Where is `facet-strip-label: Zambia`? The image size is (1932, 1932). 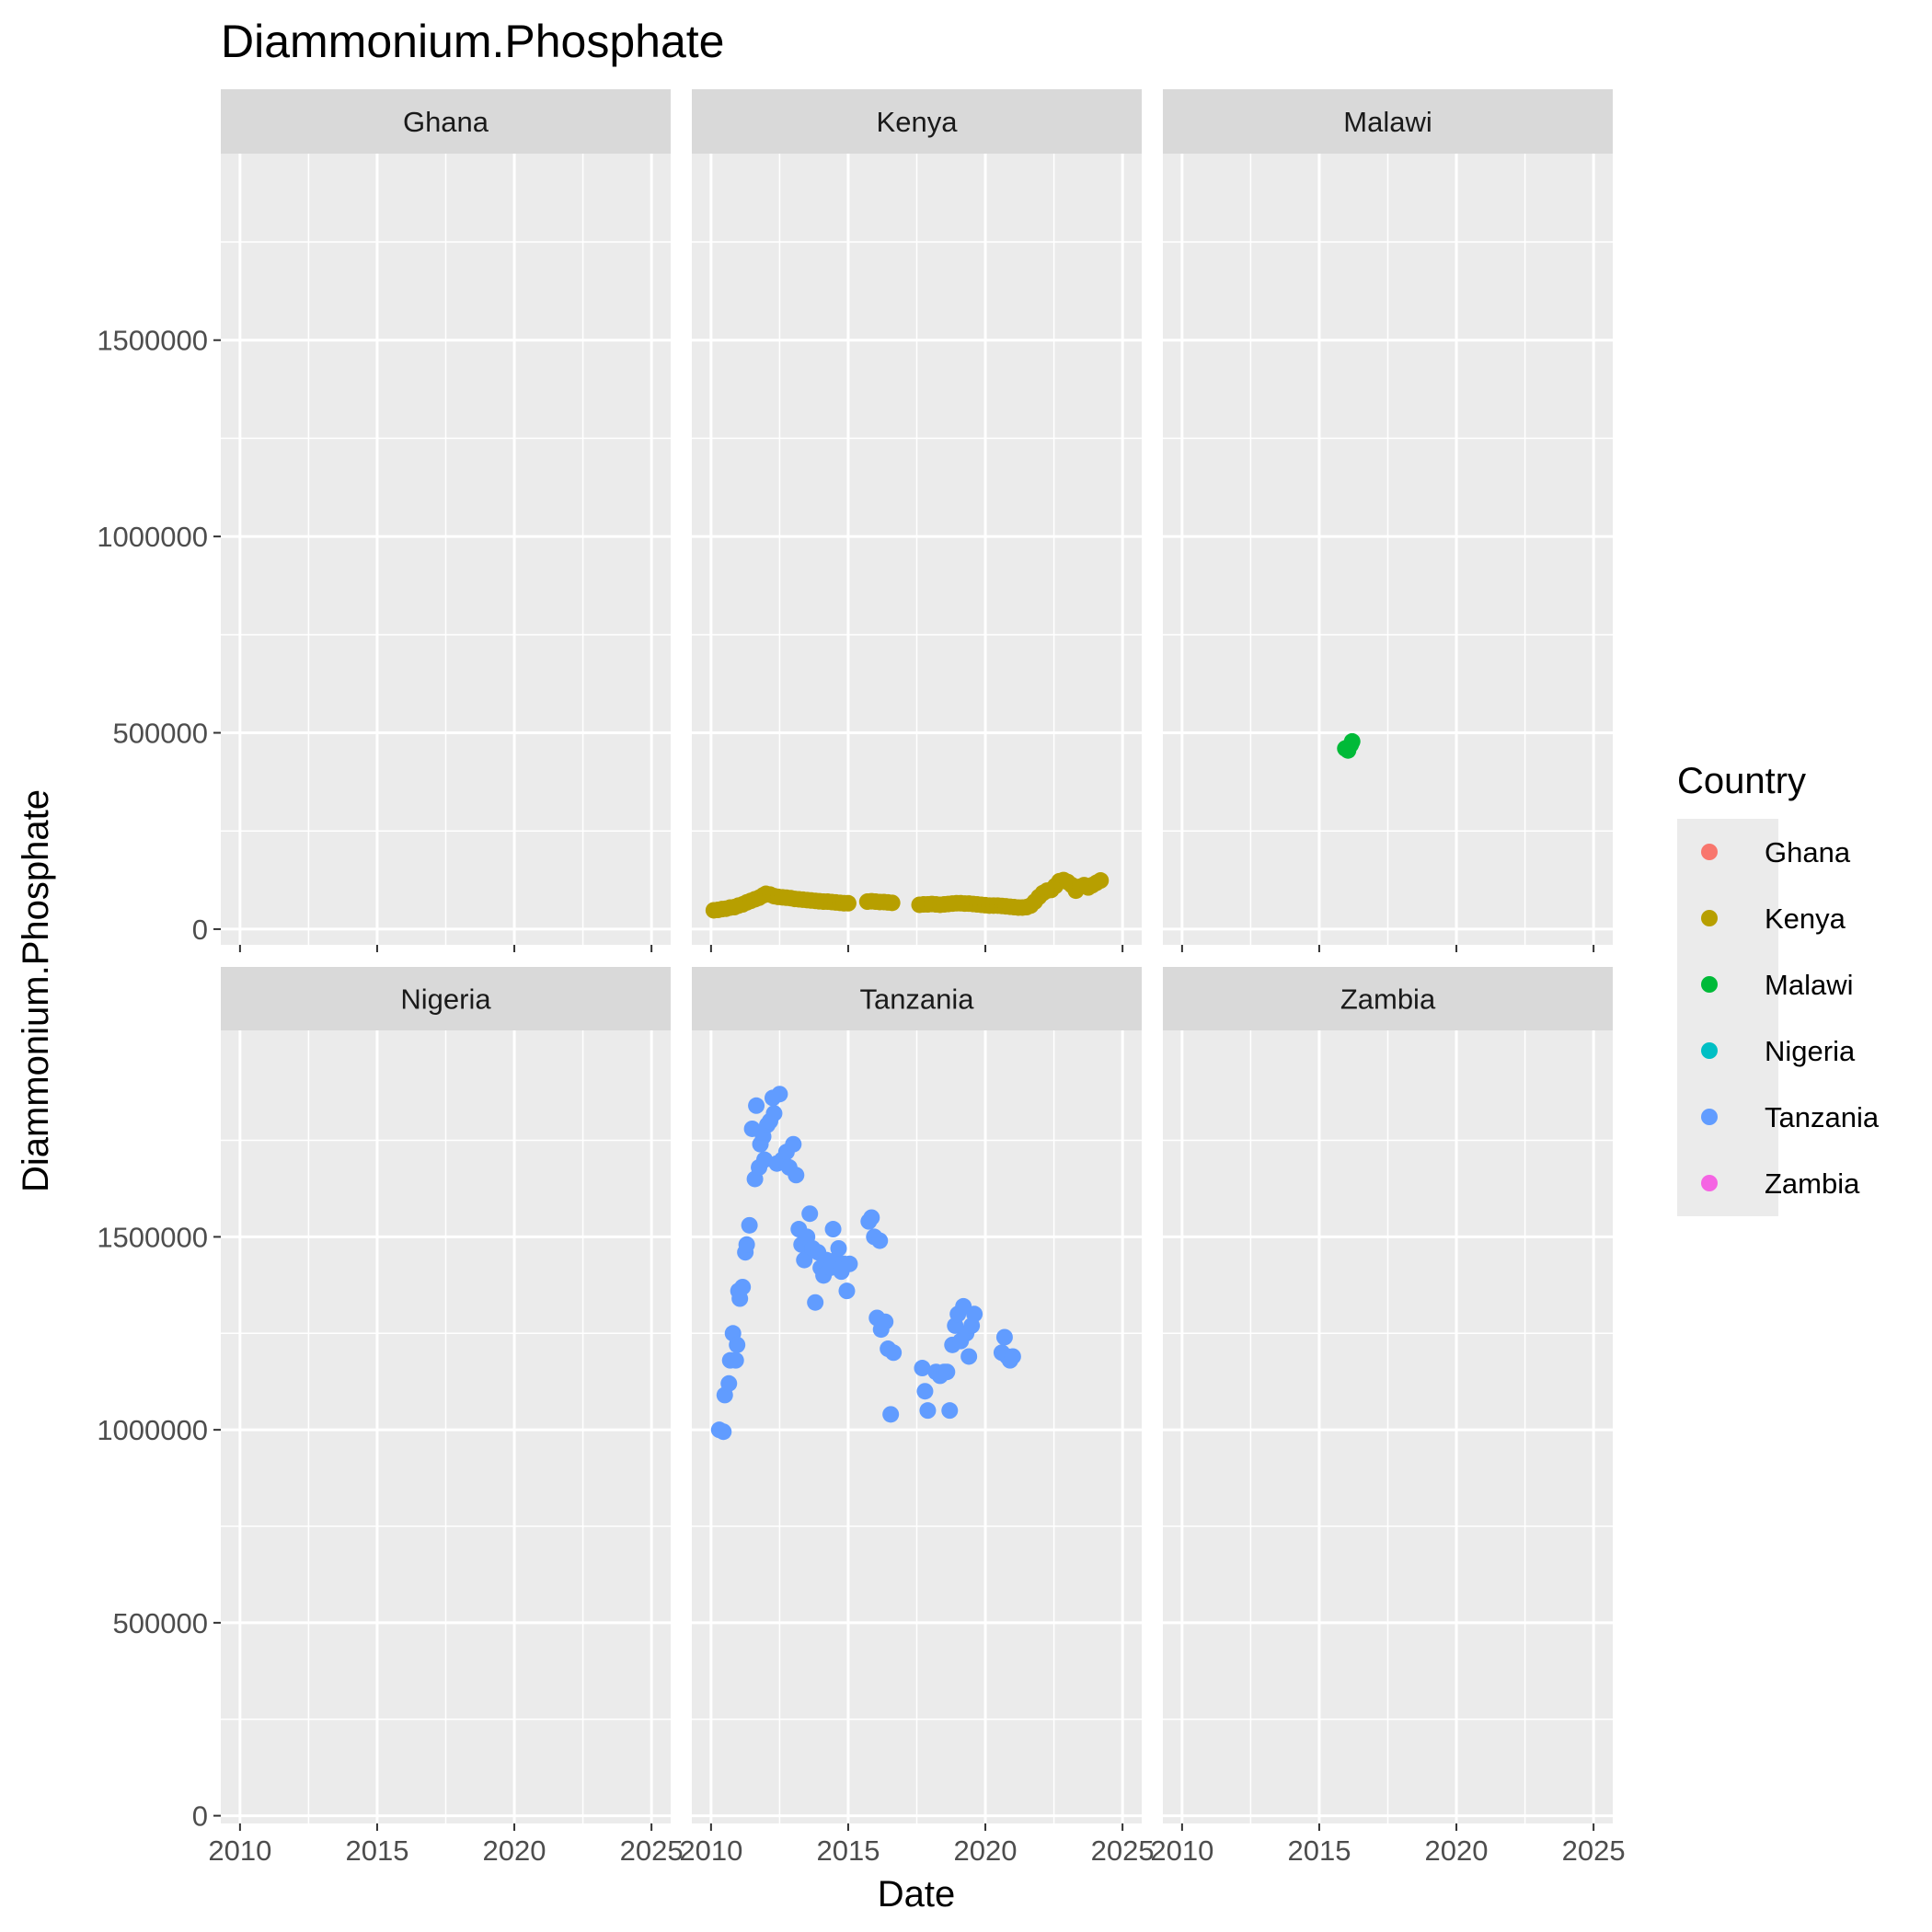 facet-strip-label: Zambia is located at coordinates (1388, 999).